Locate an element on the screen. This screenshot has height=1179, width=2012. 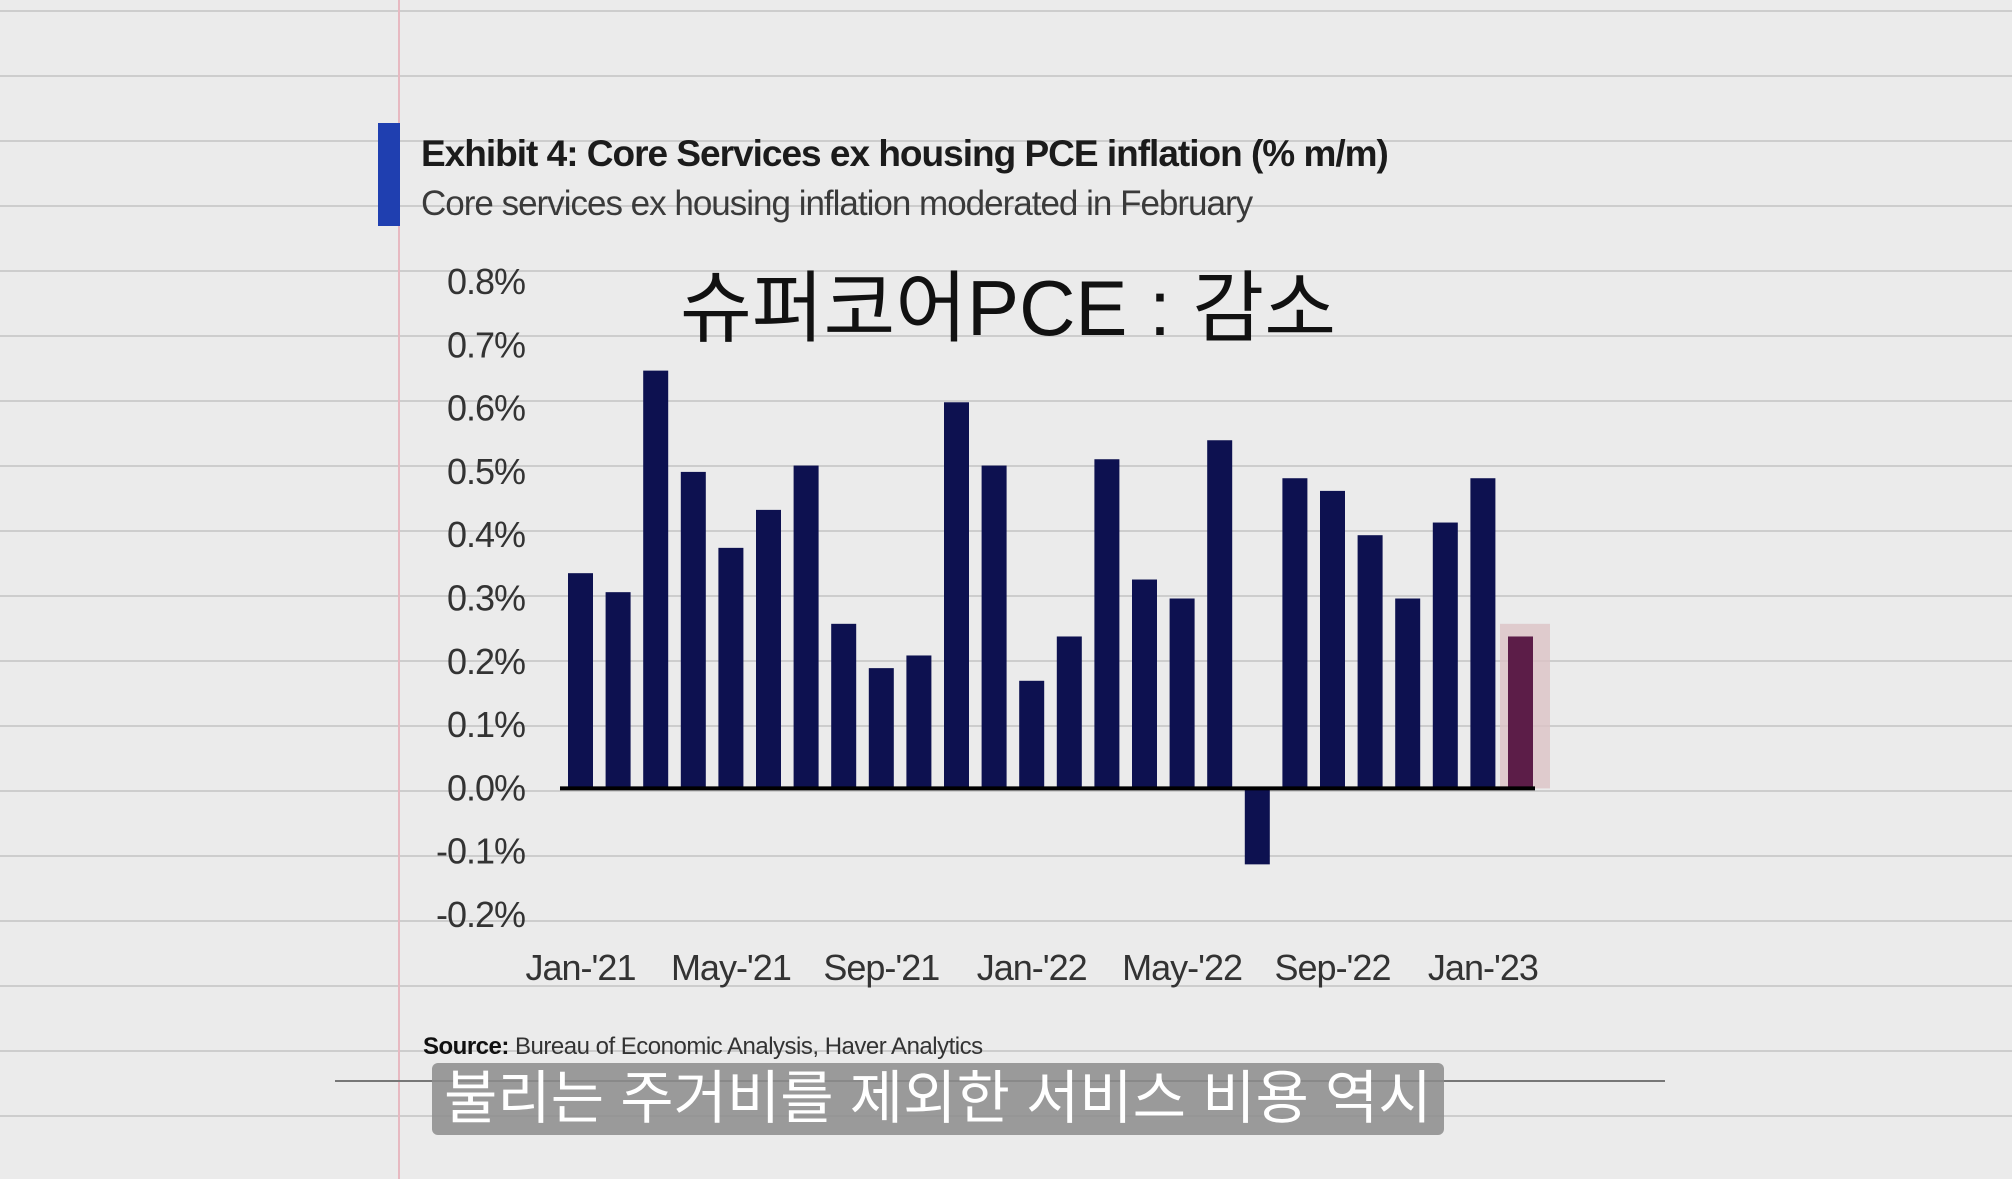
bar-Jun-'22 is located at coordinates (1220, 614).